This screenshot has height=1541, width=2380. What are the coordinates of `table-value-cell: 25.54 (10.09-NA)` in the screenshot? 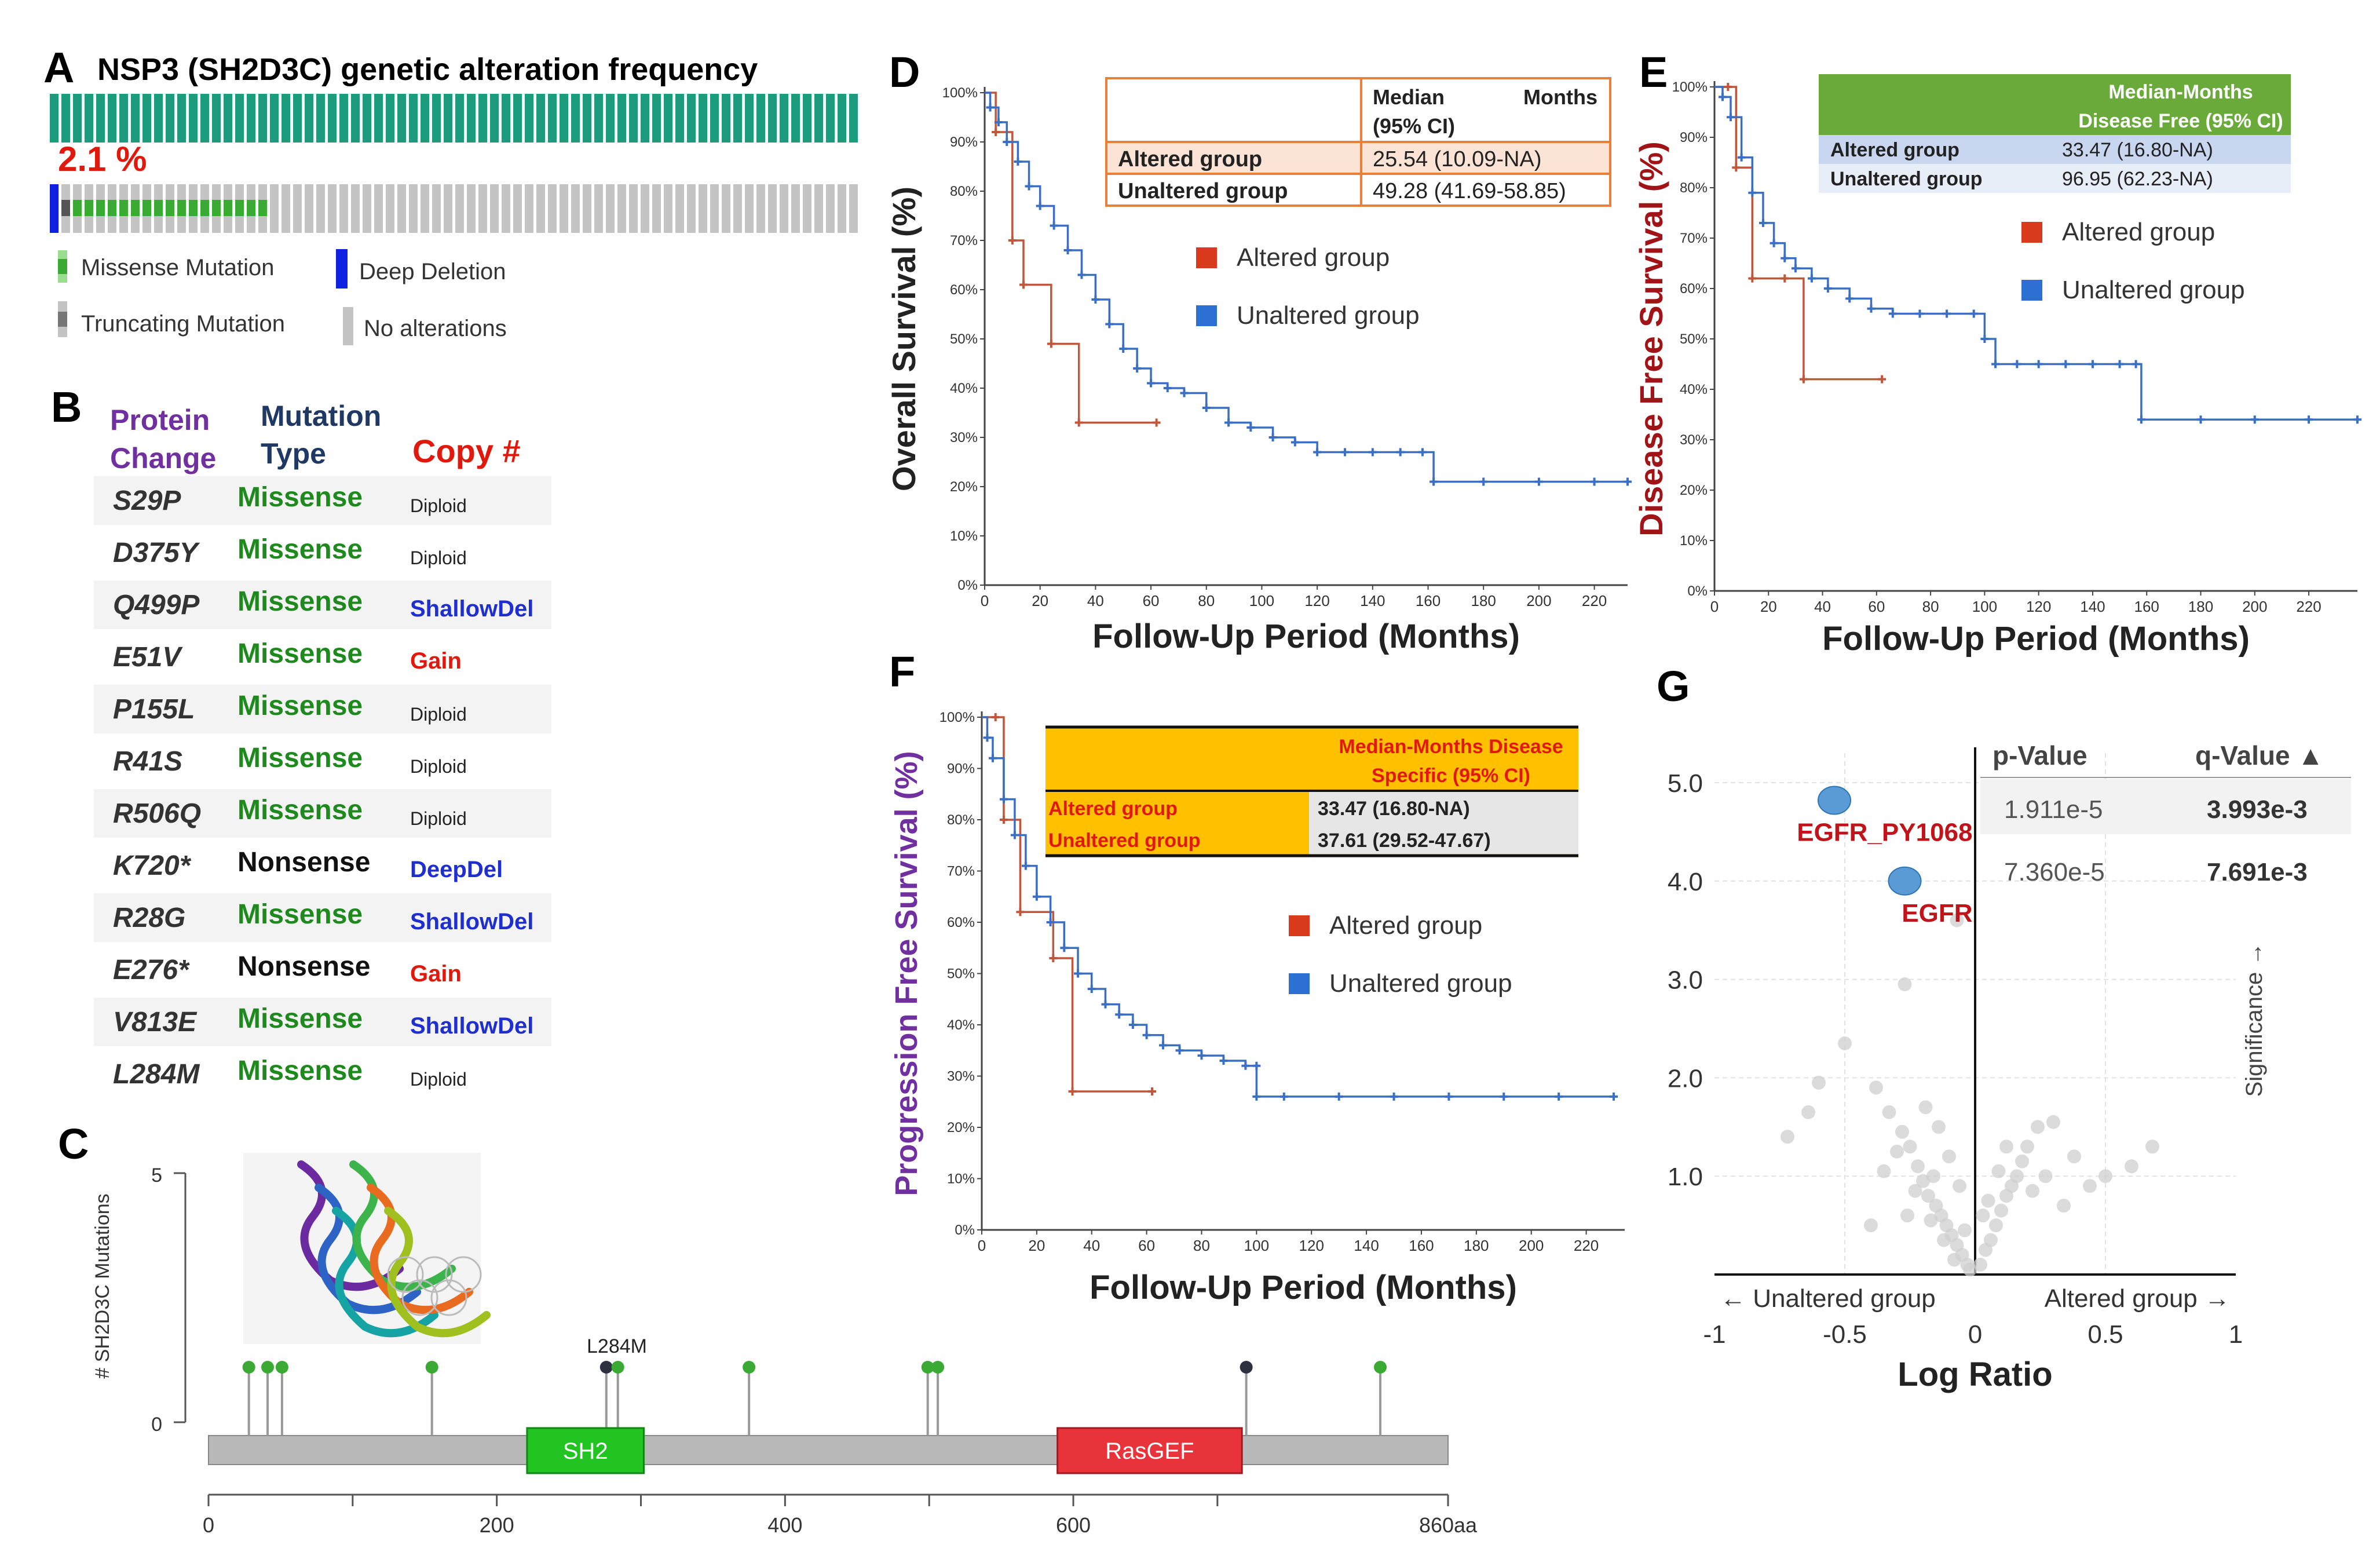 It's located at (1458, 159).